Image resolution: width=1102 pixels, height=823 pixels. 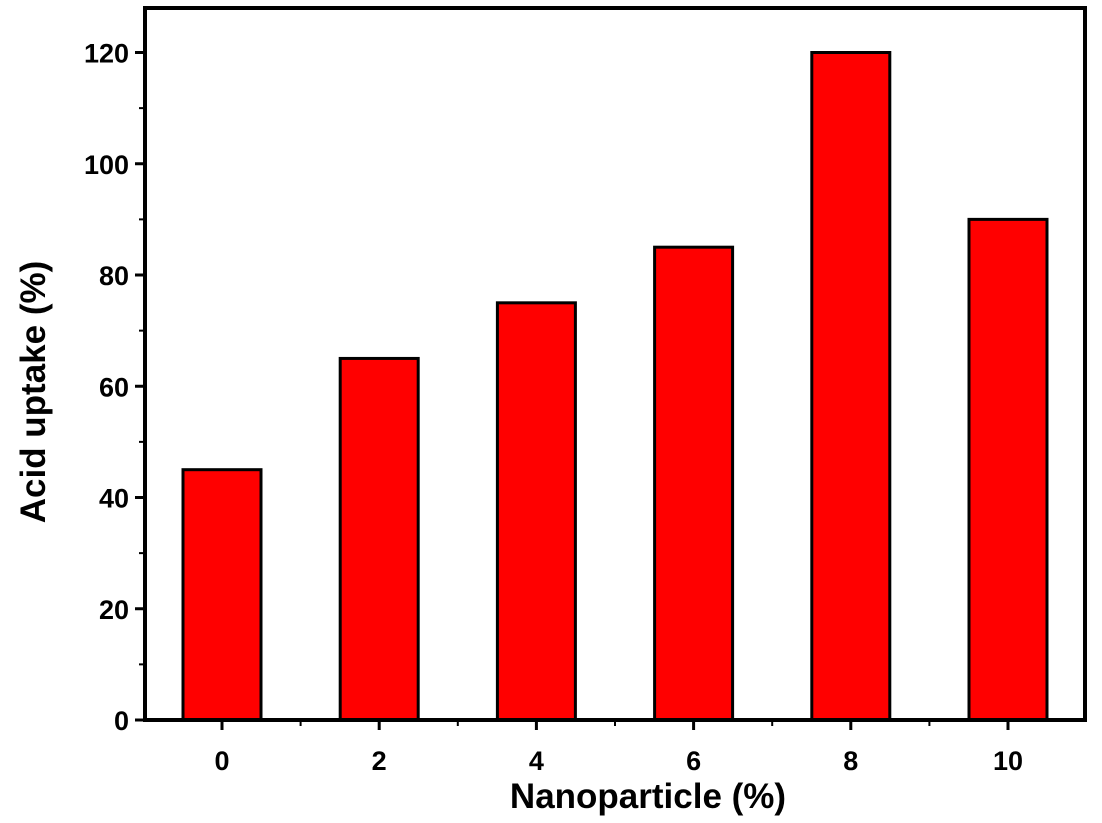 What do you see at coordinates (121, 721) in the screenshot?
I see `y-tick-label-0: 0` at bounding box center [121, 721].